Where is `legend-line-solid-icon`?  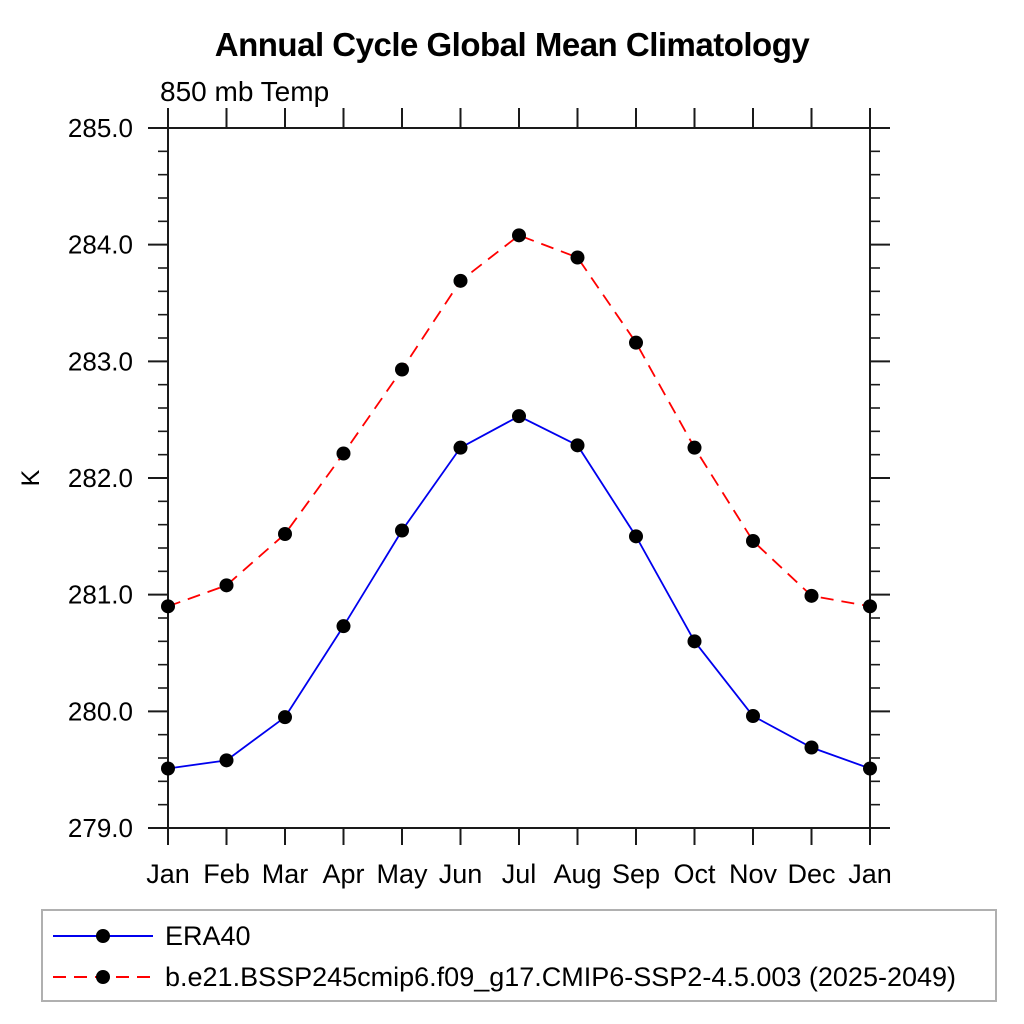 legend-line-solid-icon is located at coordinates (103, 936).